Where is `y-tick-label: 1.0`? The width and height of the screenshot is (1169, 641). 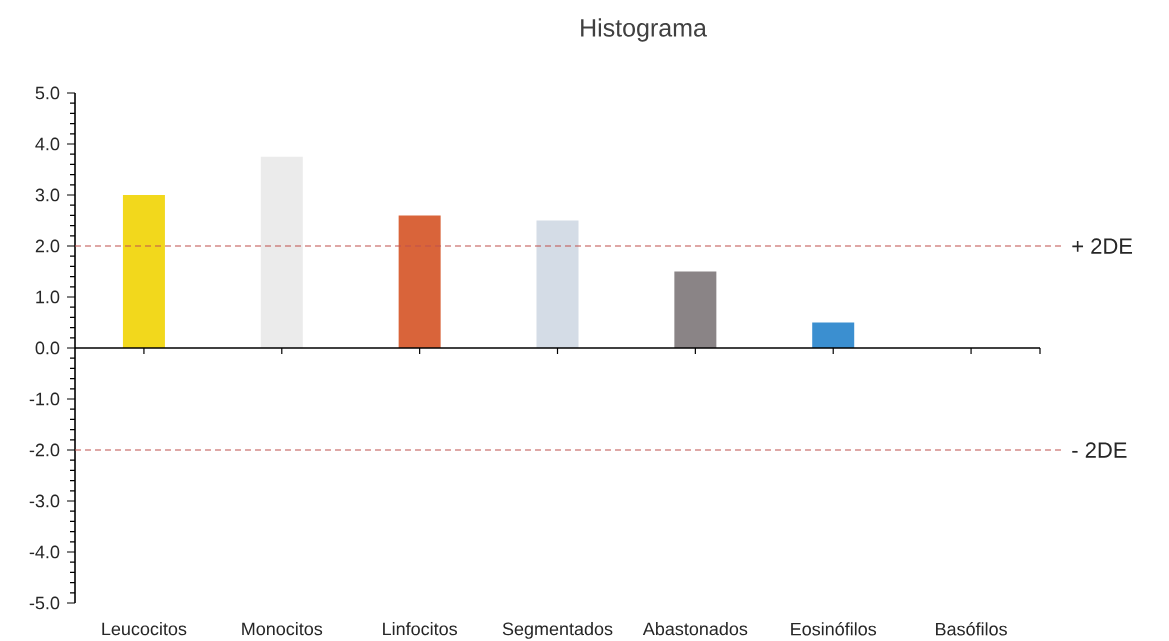 y-tick-label: 1.0 is located at coordinates (48, 297).